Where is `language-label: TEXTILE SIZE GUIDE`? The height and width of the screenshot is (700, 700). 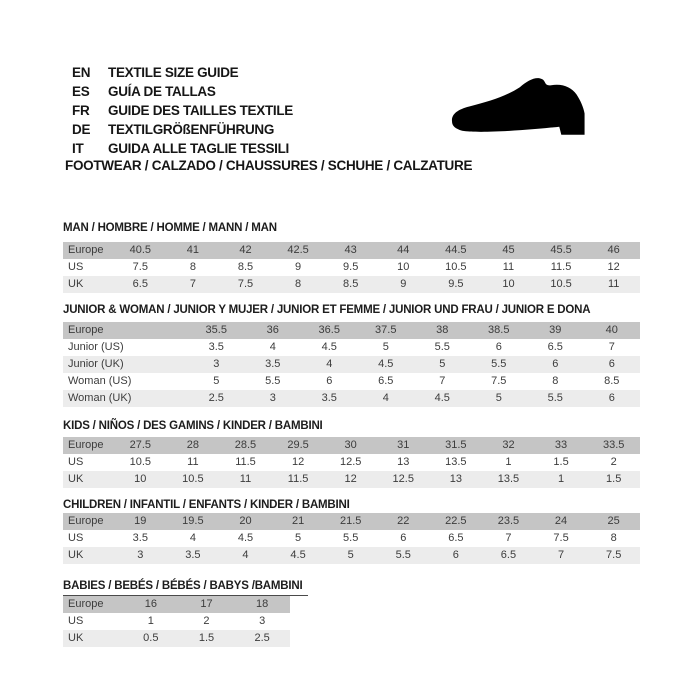
language-label: TEXTILE SIZE GUIDE is located at coordinates (173, 72).